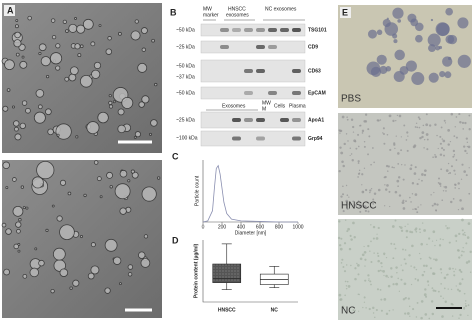  Describe the element at coordinates (345, 12) in the screenshot. I see `label-box` at that location.